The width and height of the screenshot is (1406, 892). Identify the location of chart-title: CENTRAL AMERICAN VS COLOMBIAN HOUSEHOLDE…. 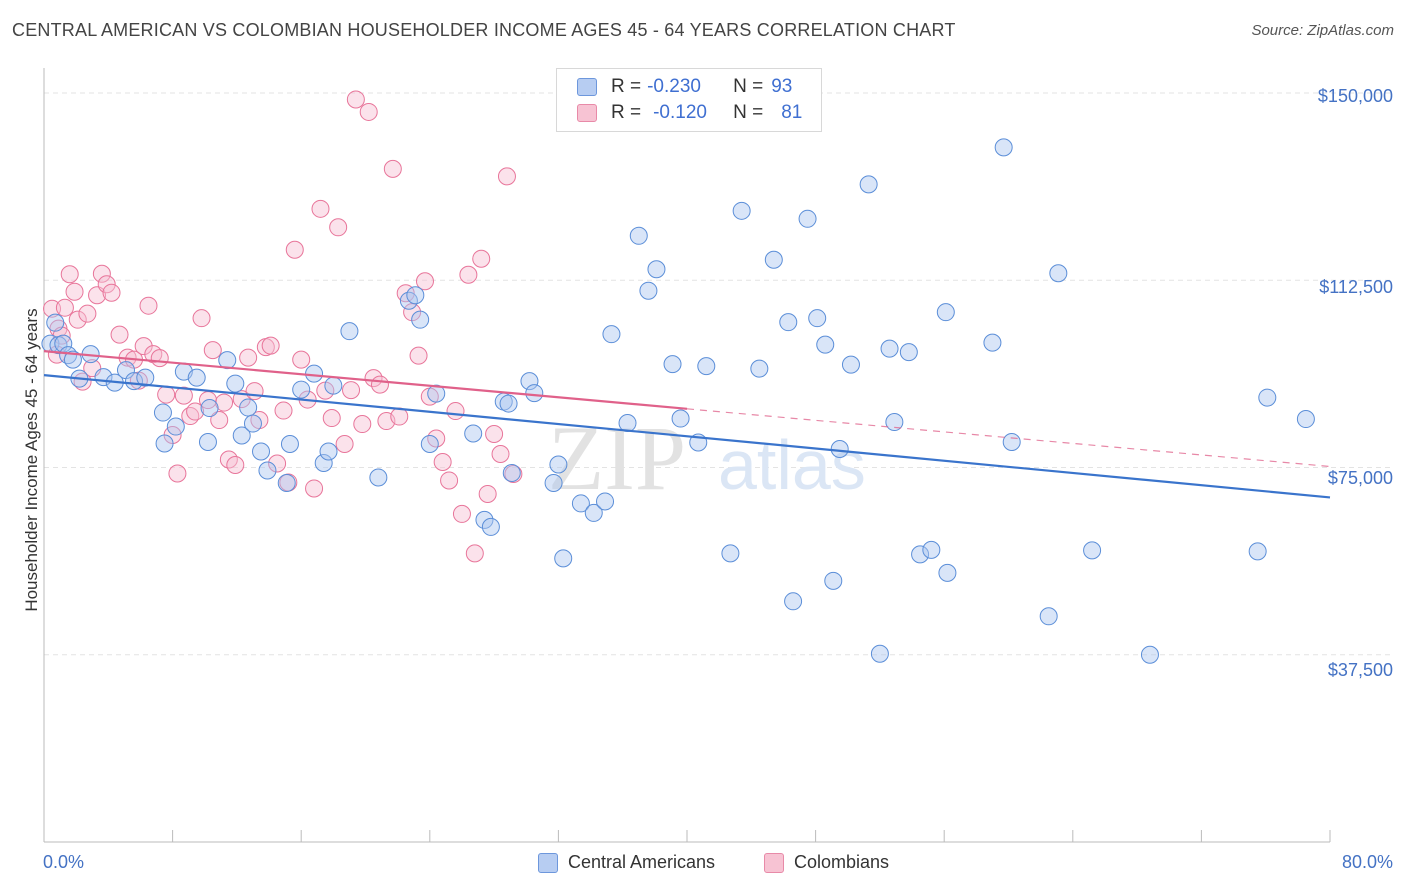
(484, 30).